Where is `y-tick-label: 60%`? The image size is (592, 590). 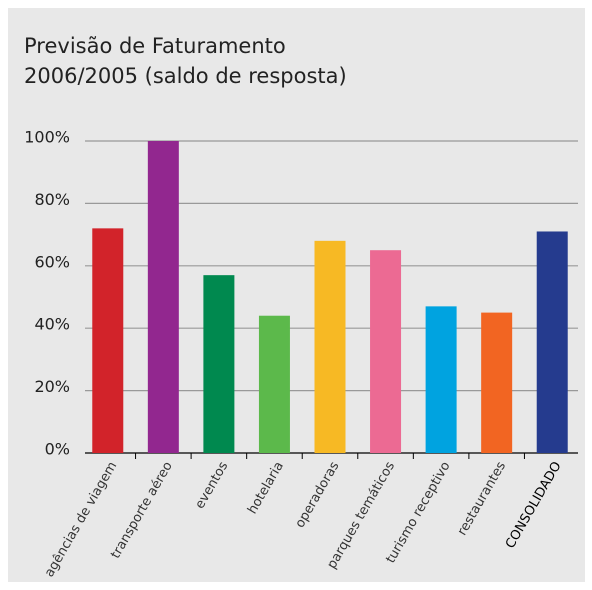 y-tick-label: 60% is located at coordinates (52, 261).